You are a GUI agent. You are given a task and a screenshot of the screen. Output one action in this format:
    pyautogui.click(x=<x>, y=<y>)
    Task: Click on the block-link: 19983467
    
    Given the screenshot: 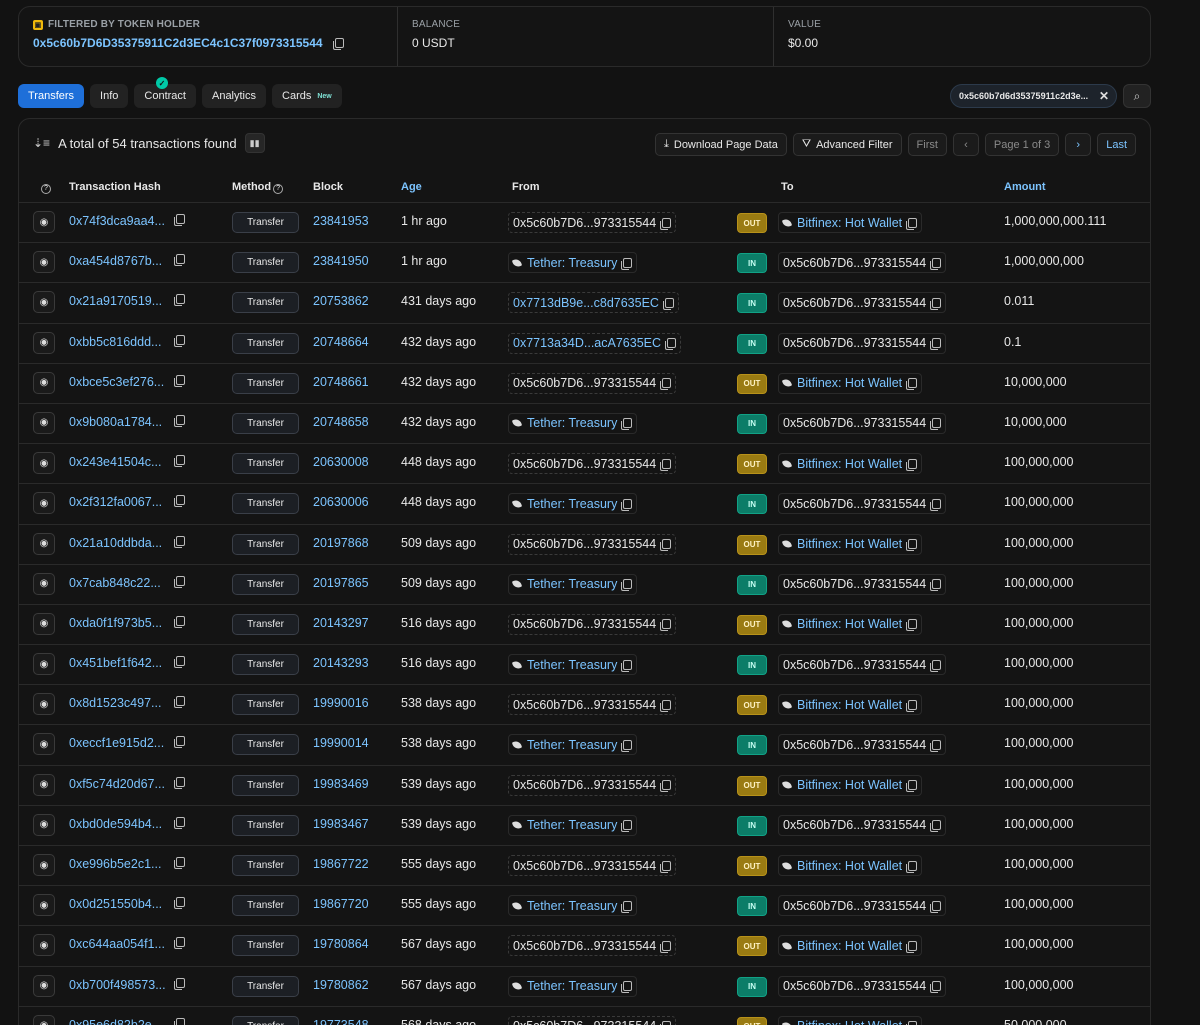 What is the action you would take?
    pyautogui.click(x=341, y=823)
    